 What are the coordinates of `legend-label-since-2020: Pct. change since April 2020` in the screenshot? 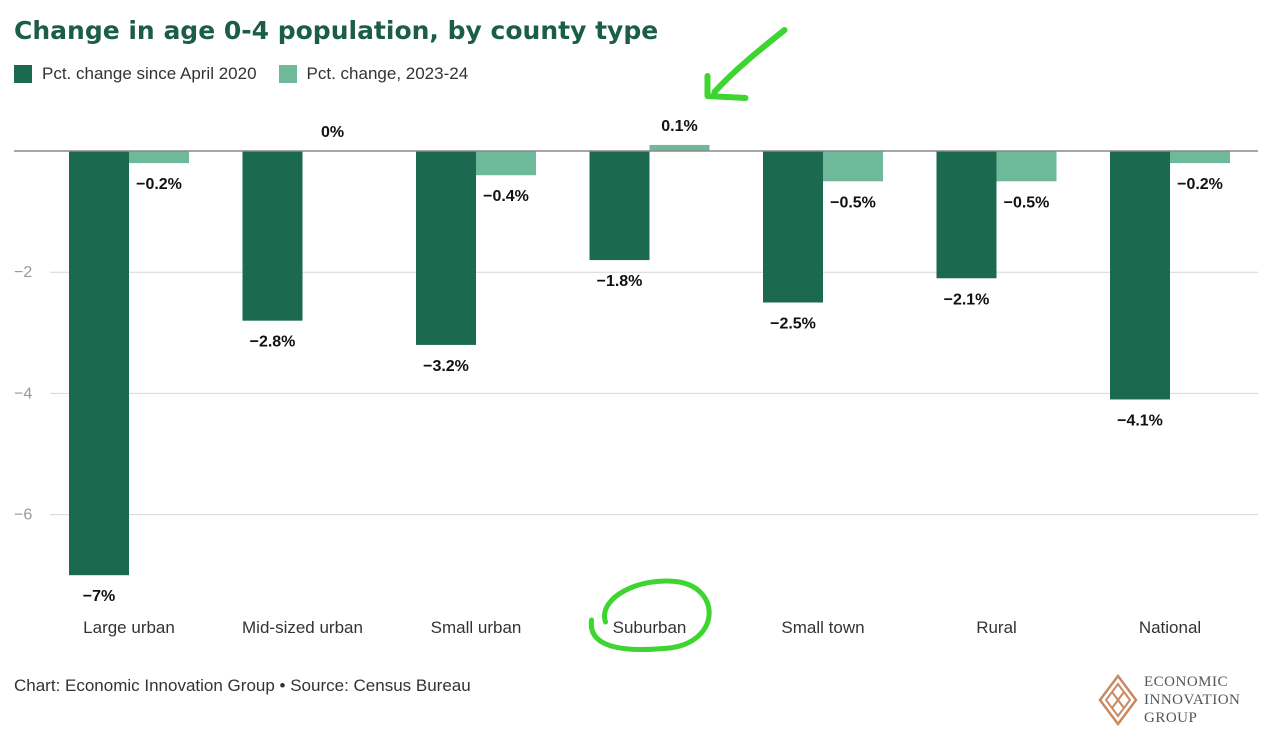 It's located at (149, 73).